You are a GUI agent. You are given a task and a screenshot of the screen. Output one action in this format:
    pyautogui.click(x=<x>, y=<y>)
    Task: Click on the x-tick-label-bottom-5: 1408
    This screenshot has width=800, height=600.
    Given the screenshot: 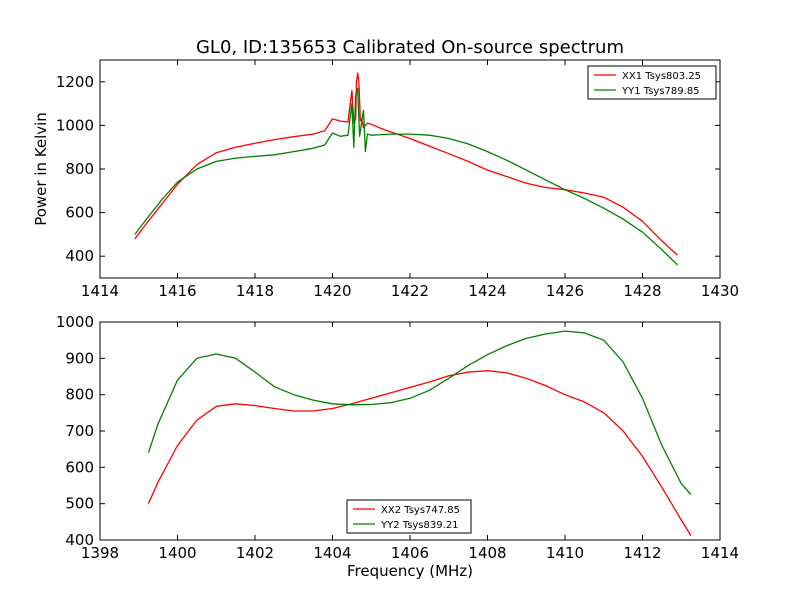 What is the action you would take?
    pyautogui.click(x=487, y=553)
    